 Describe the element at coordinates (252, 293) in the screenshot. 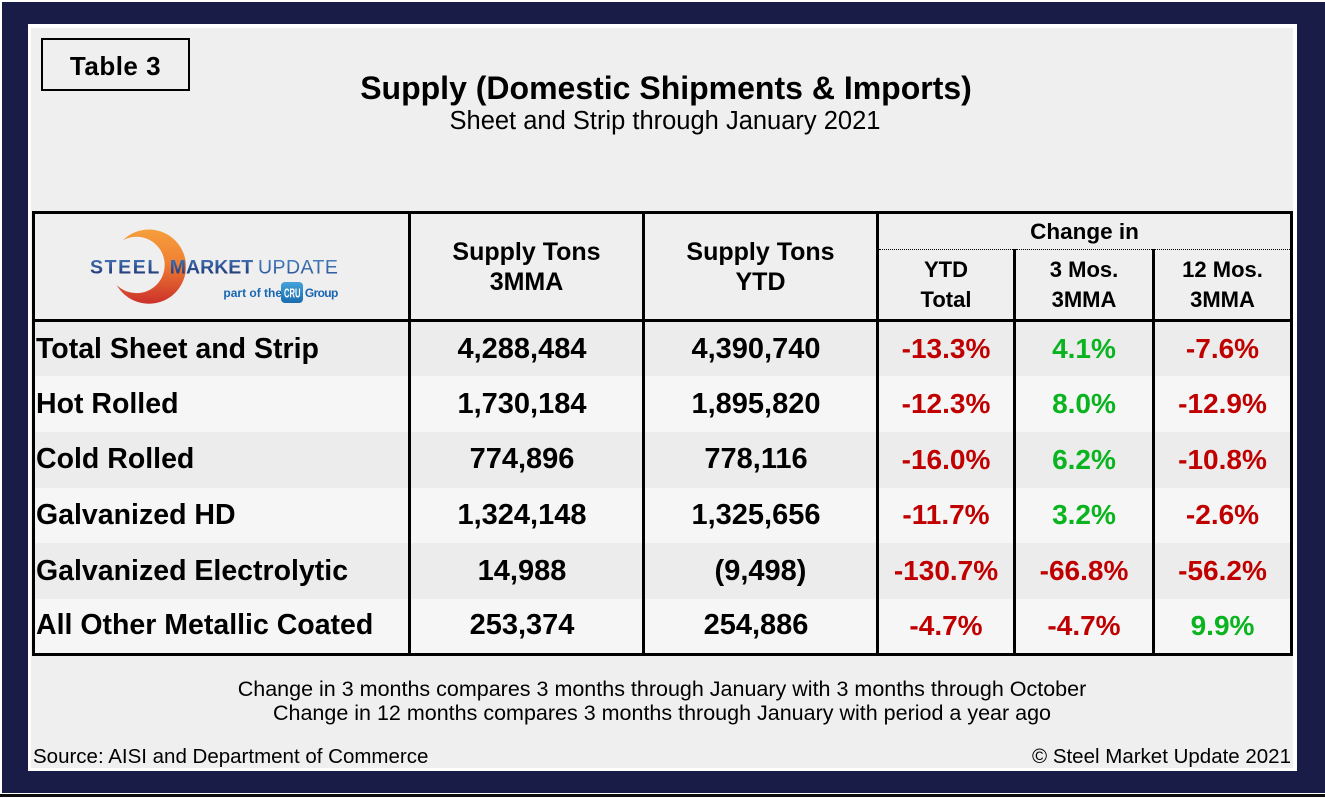

I see `svg-text: part of the` at that location.